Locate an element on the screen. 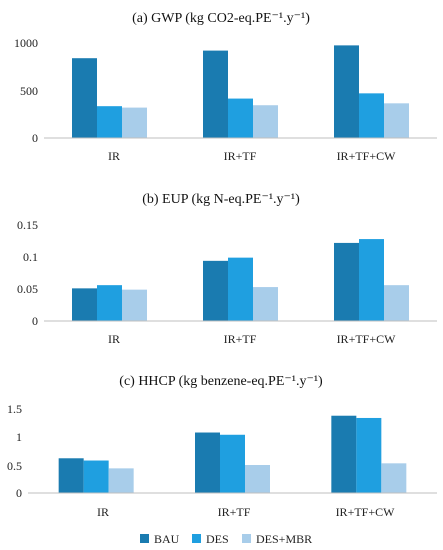 The width and height of the screenshot is (443, 550). y-axis-ticks: 0 500 1000 is located at coordinates (26, 90).